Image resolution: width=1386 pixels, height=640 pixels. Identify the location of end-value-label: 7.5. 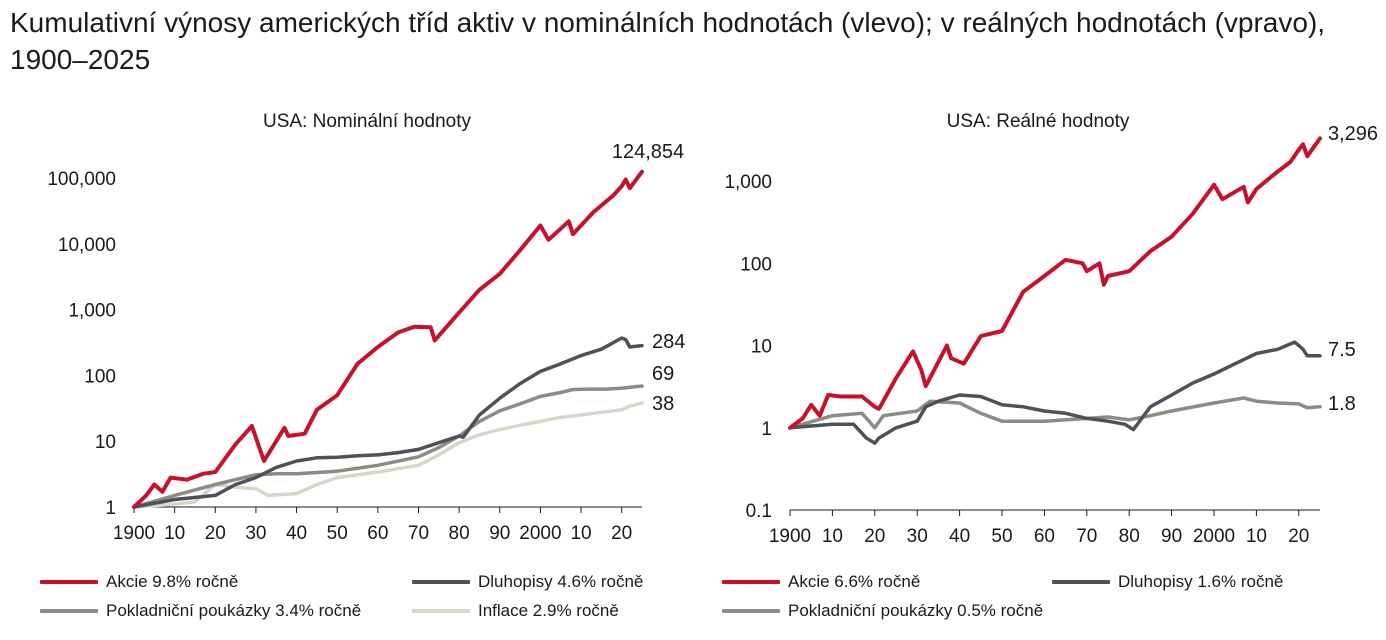
(1342, 350).